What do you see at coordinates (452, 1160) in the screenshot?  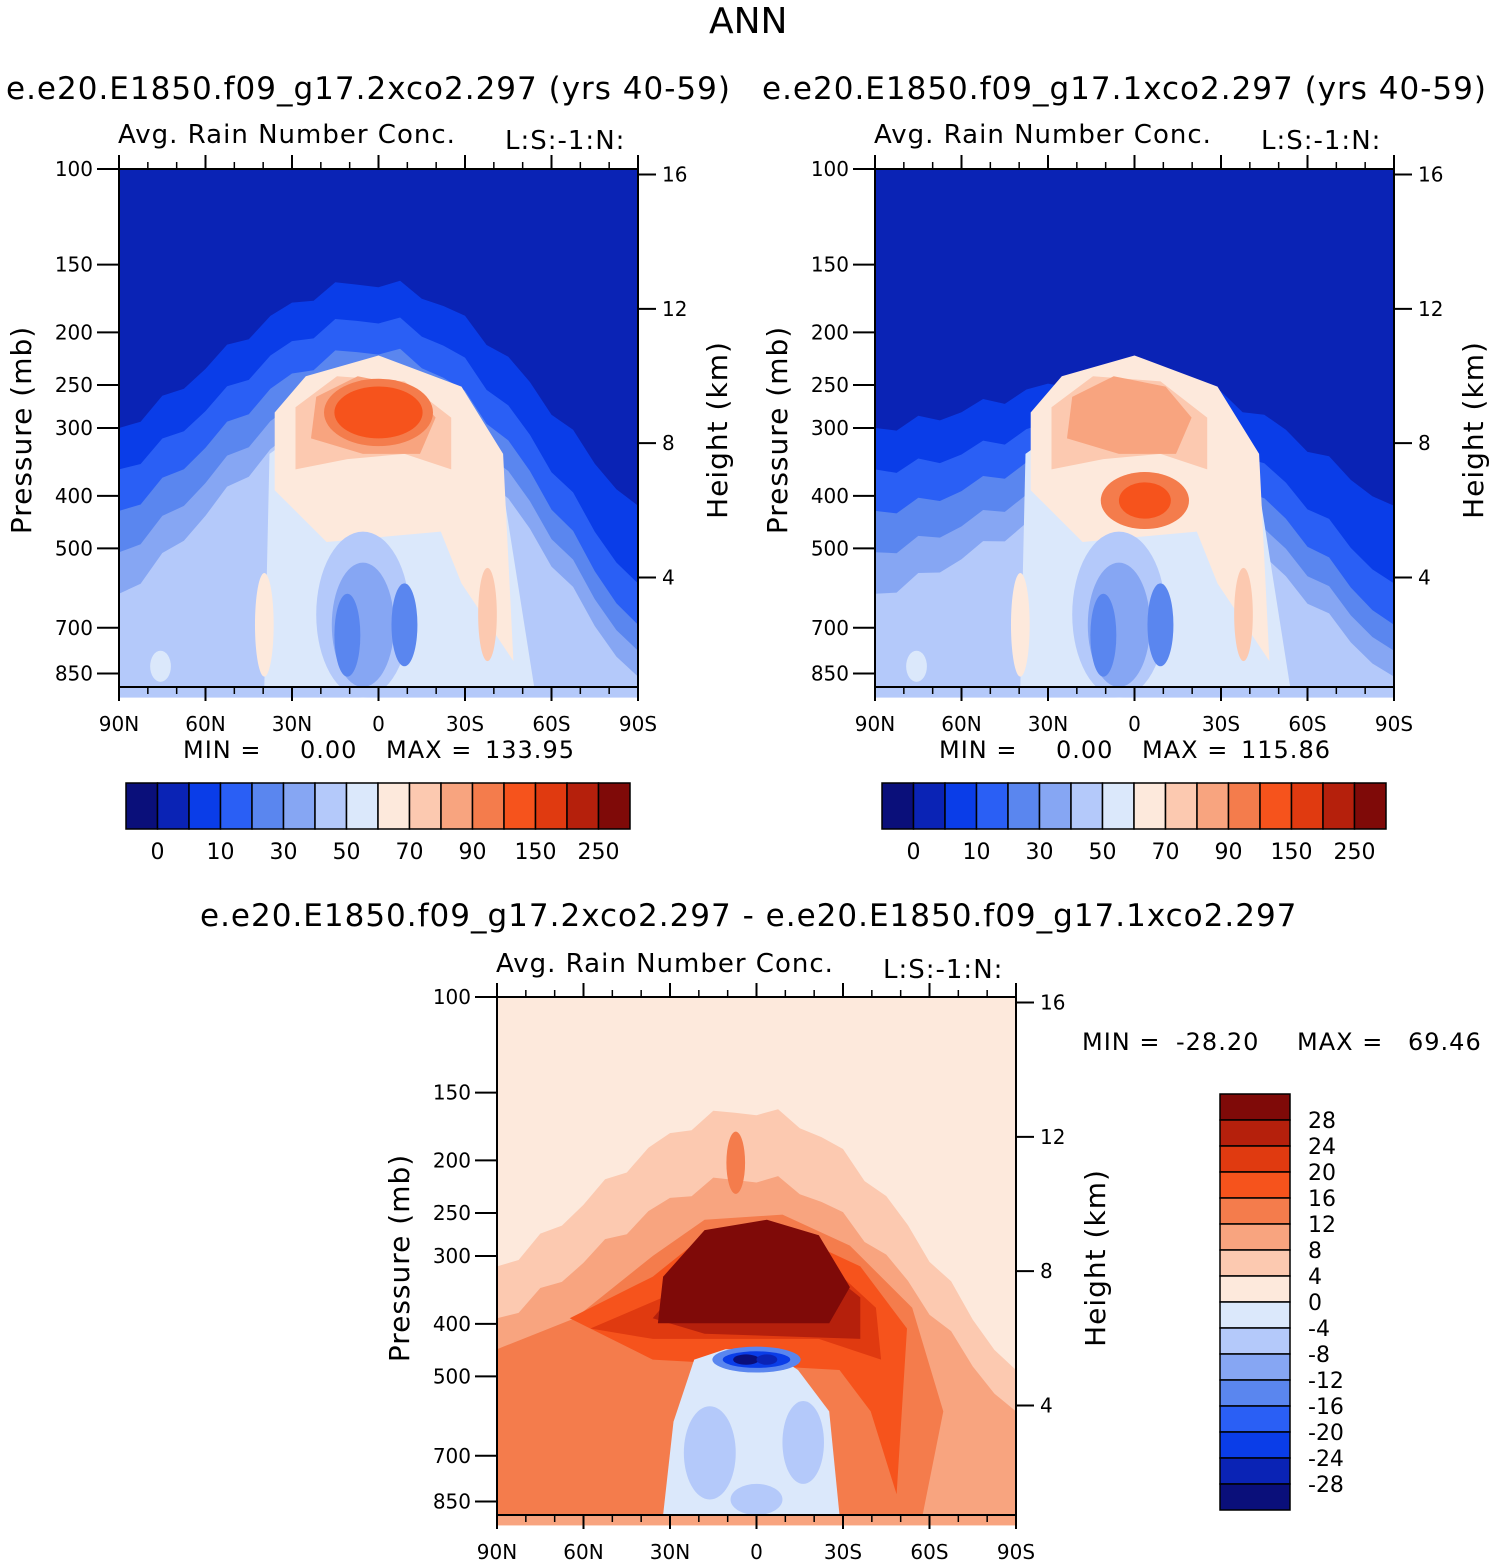 I see `panel3-ptick-label-200: 200` at bounding box center [452, 1160].